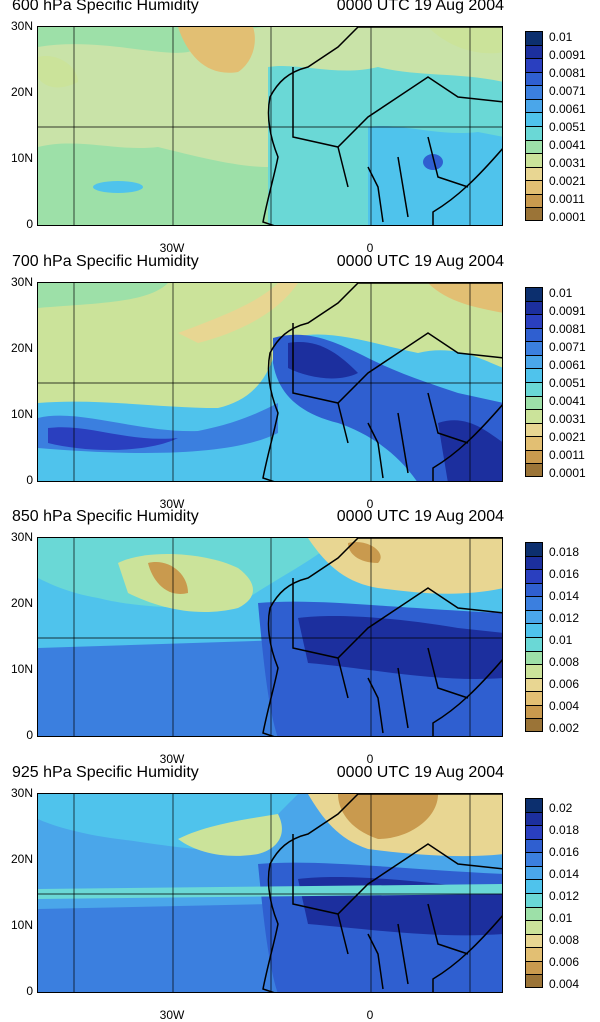 The height and width of the screenshot is (1022, 600). I want to click on colorbar-label: 0.0031, so click(567, 419).